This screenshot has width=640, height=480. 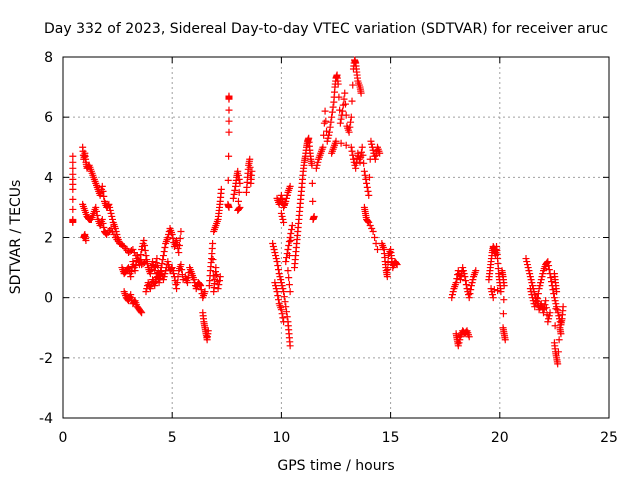 I want to click on x-tick-labels: 0 5 10 15 20 25, so click(x=338, y=438).